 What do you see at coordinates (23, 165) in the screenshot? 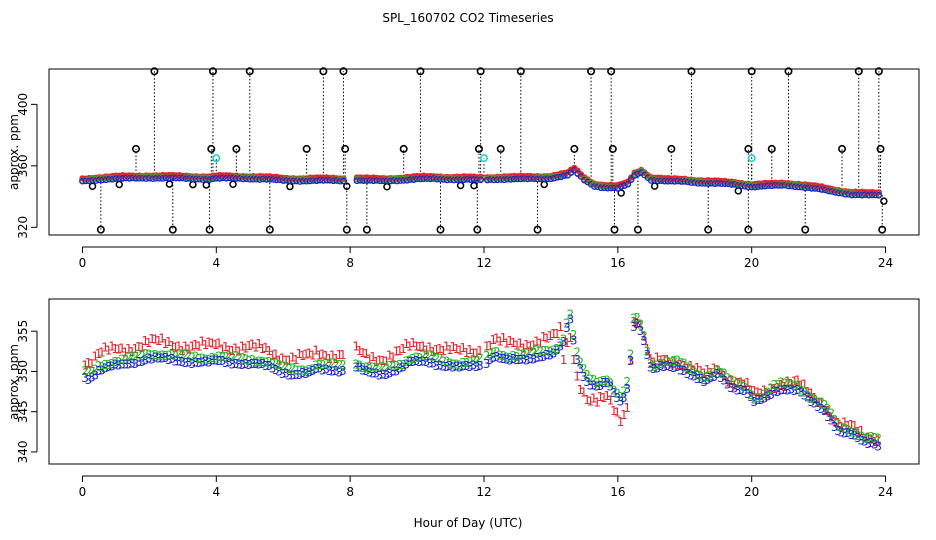
I see `y-tick-label: 360` at bounding box center [23, 165].